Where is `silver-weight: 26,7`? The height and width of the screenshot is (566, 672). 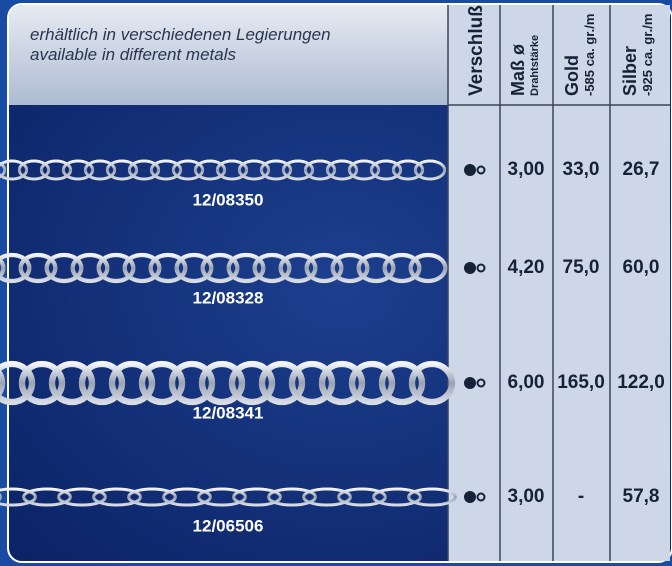
silver-weight: 26,7 is located at coordinates (641, 169).